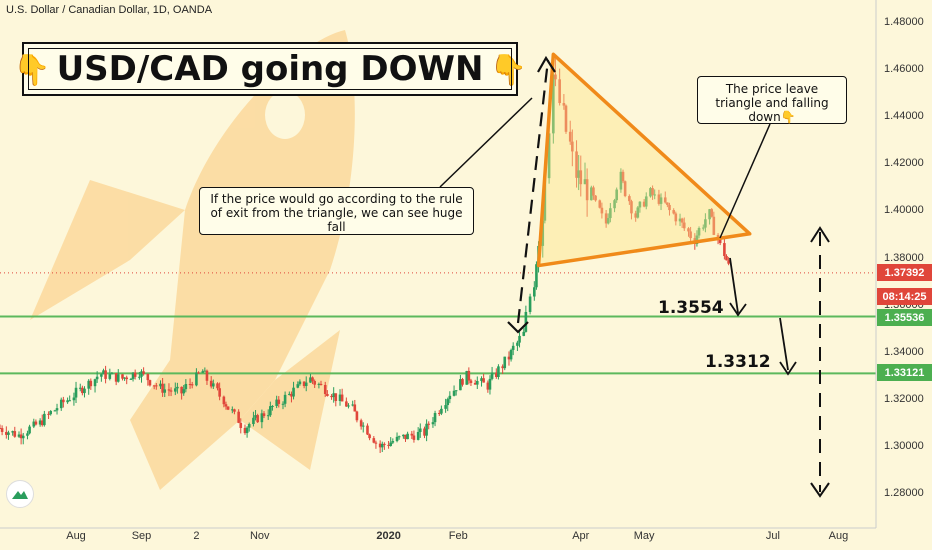  I want to click on y-tick-label: 1.46000, so click(904, 69).